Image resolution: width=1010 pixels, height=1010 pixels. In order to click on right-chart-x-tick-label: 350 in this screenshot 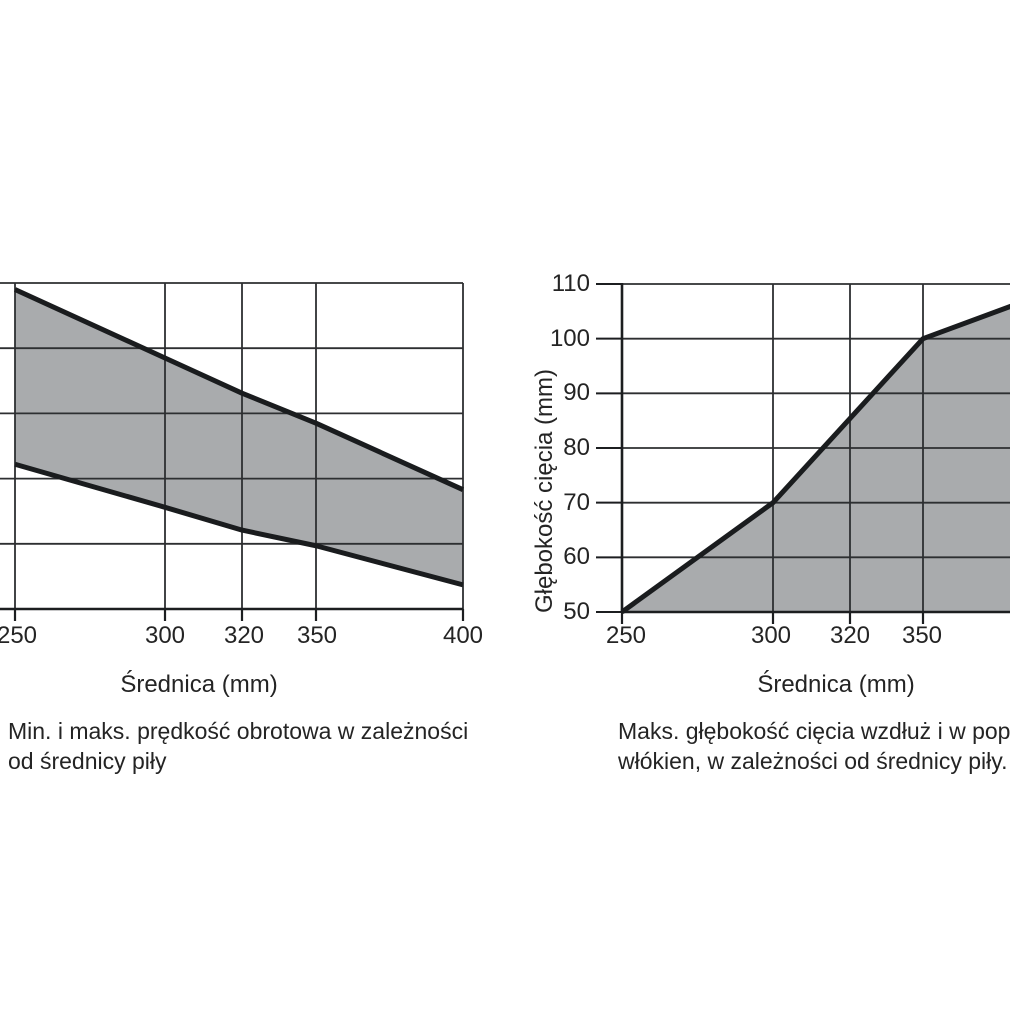, I will do `click(922, 635)`.